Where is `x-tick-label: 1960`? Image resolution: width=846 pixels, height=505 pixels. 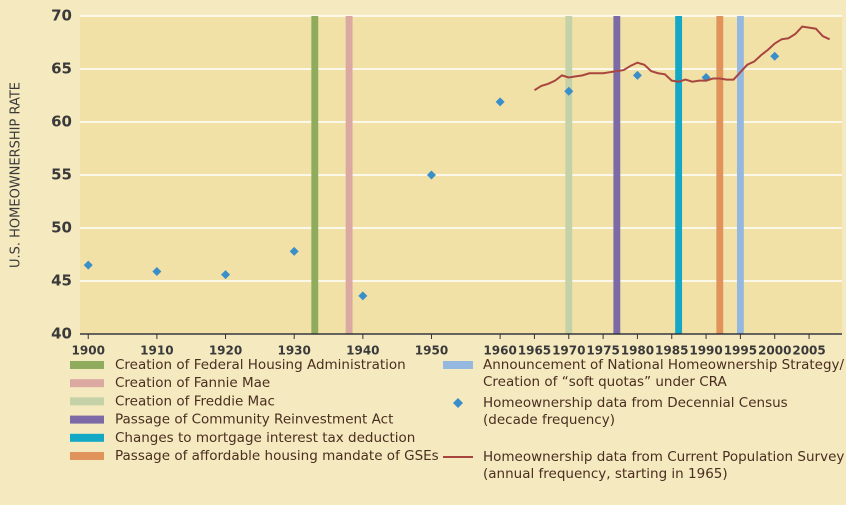
x-tick-label: 1960 is located at coordinates (499, 351).